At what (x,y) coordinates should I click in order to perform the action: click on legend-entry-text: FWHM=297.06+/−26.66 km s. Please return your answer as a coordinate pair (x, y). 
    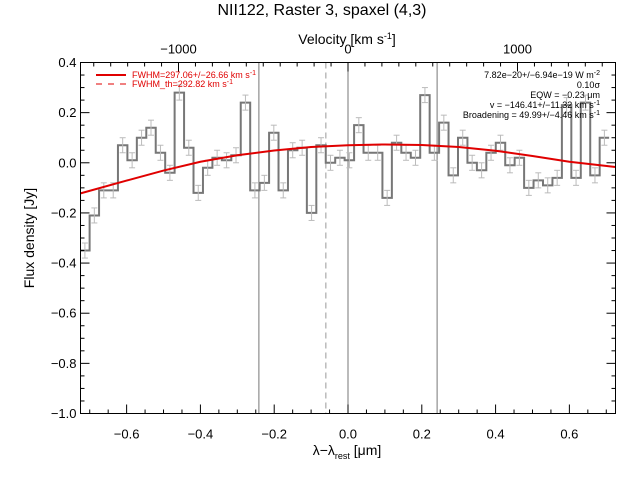
    Looking at the image, I should click on (191, 75).